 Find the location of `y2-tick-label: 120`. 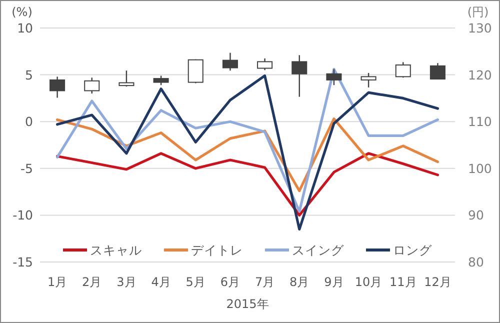

y2-tick-label: 120 is located at coordinates (480, 74).